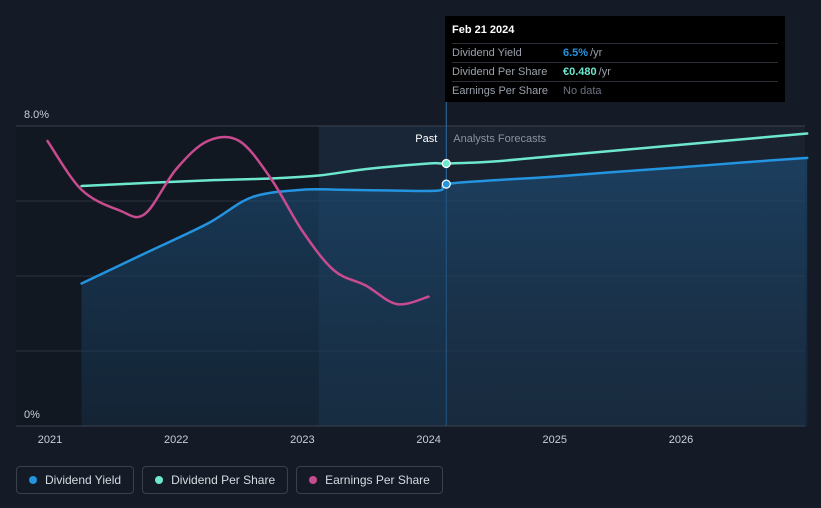 Image resolution: width=821 pixels, height=508 pixels. Describe the element at coordinates (302, 440) in the screenshot. I see `x-tick-label: 2023` at that location.